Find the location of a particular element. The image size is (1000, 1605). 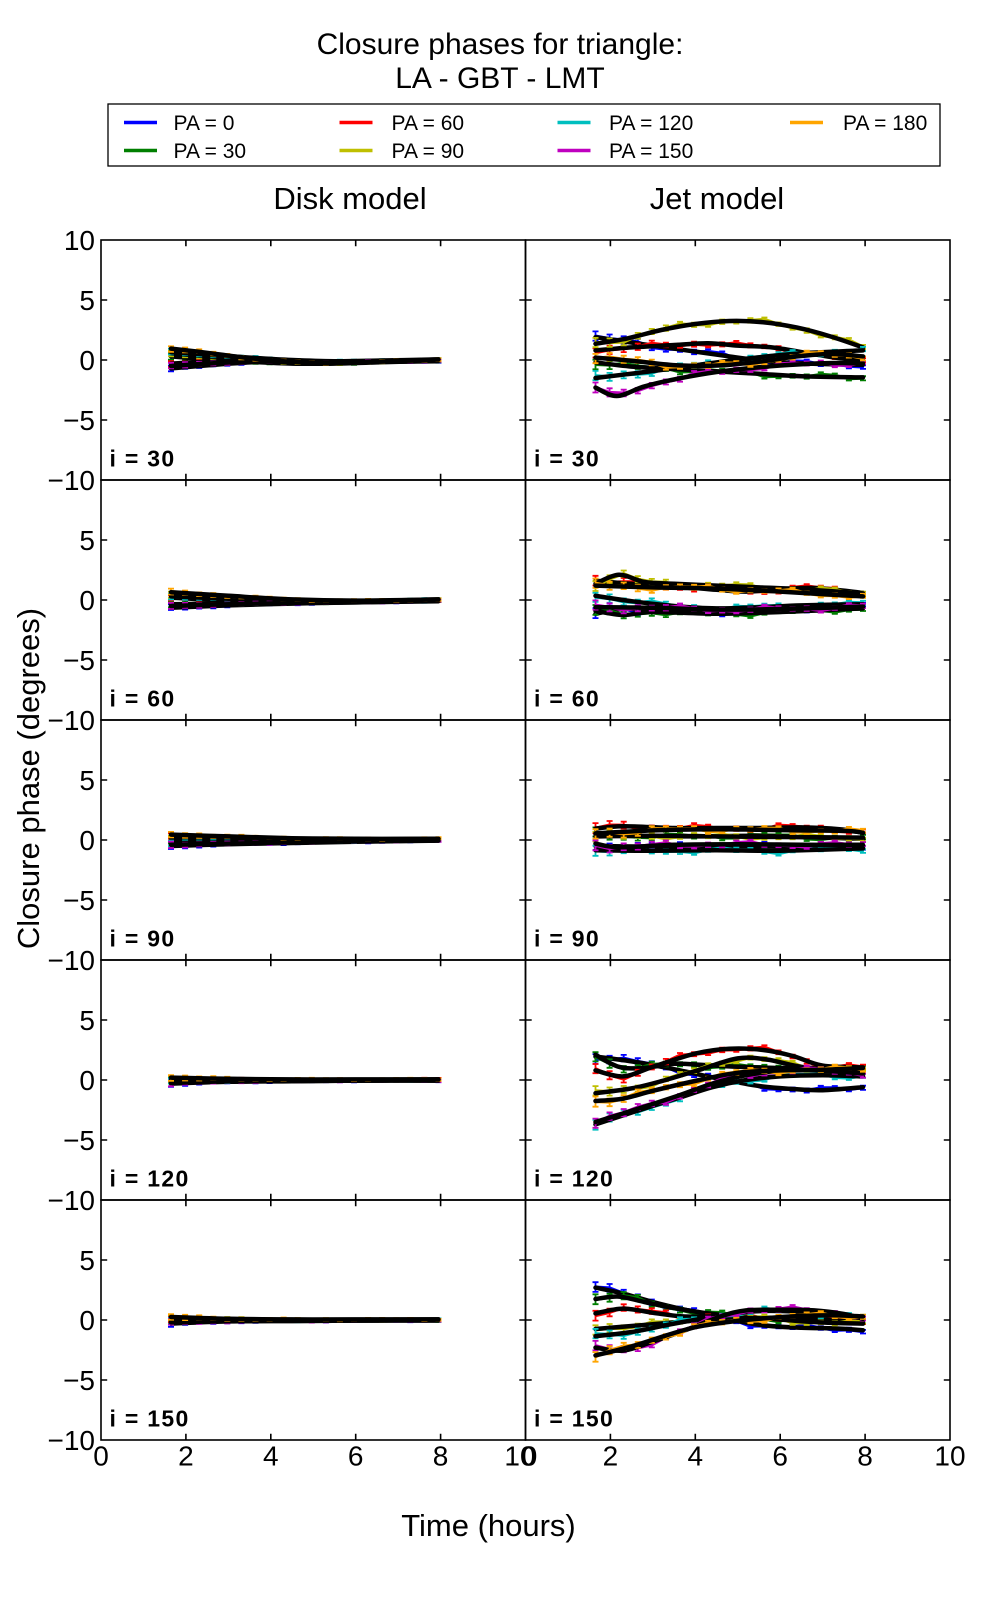

svg-text: PA = 0 is located at coordinates (204, 123).